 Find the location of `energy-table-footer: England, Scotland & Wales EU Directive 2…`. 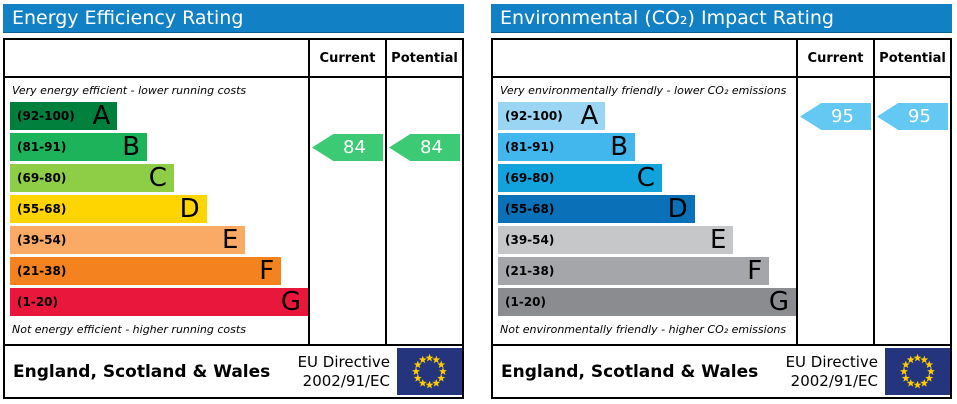

energy-table-footer: England, Scotland & Wales EU Directive 2… is located at coordinates (233, 370).